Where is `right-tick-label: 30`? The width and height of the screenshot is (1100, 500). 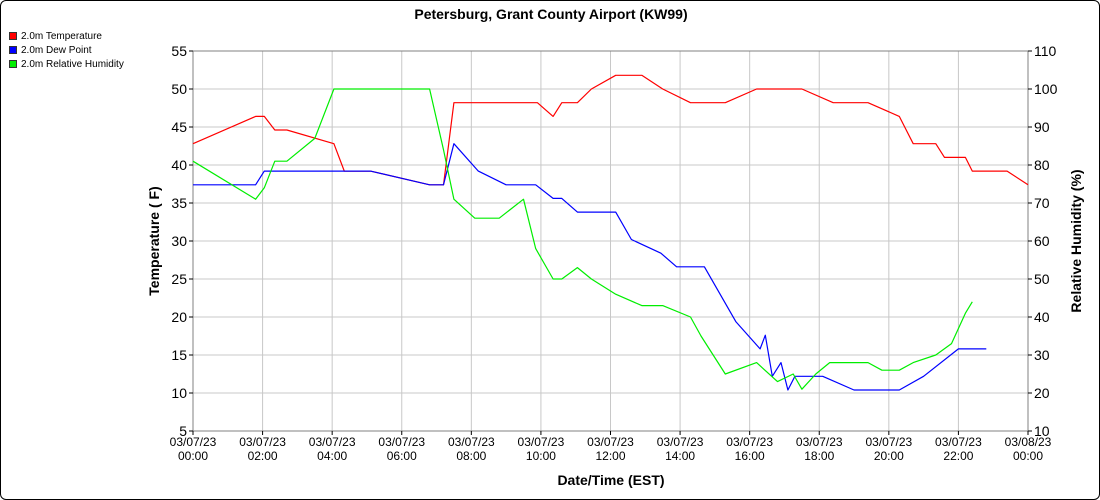
right-tick-label: 30 is located at coordinates (1042, 355).